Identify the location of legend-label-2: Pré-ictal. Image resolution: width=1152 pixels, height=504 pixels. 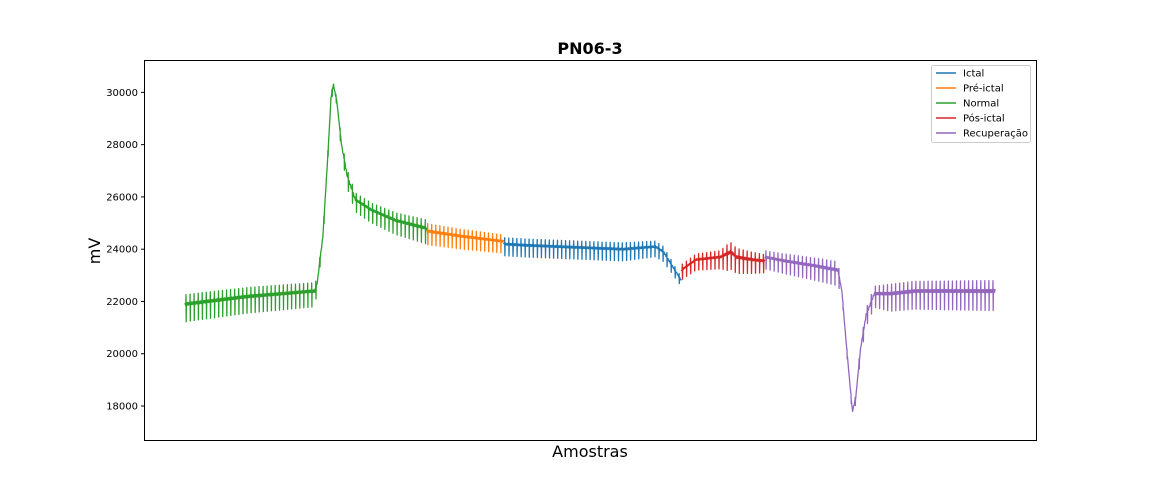
(983, 89).